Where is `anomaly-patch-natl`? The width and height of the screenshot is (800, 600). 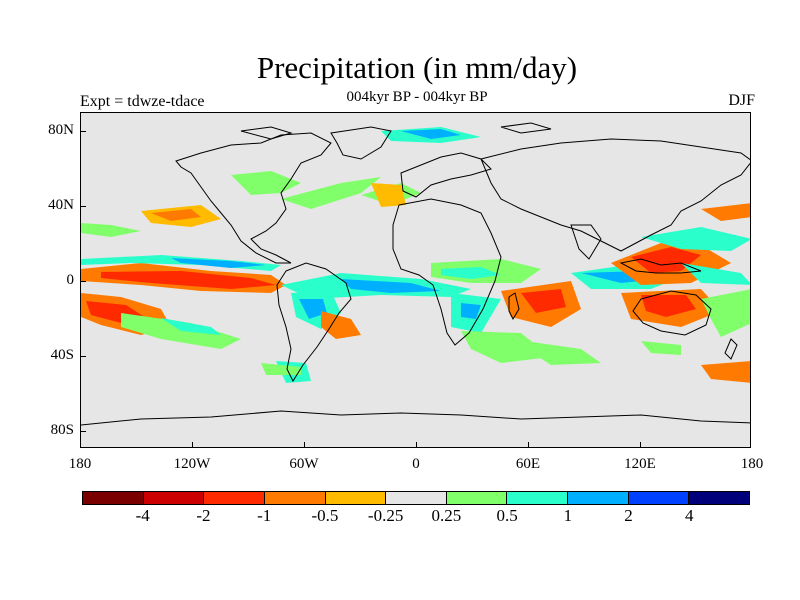 anomaly-patch-natl is located at coordinates (331, 193).